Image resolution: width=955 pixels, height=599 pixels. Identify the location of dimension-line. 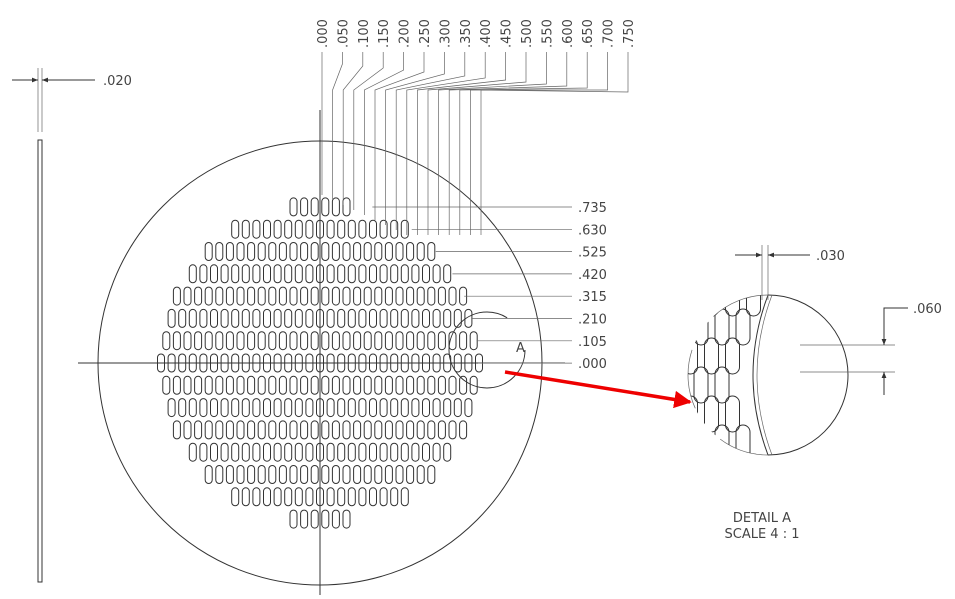
(894, 326).